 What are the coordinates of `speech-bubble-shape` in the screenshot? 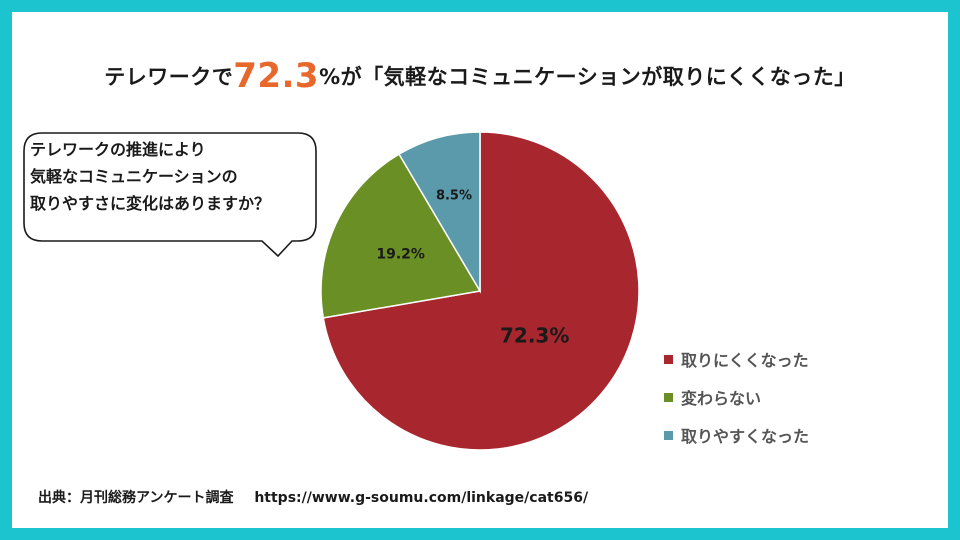 It's located at (170, 195).